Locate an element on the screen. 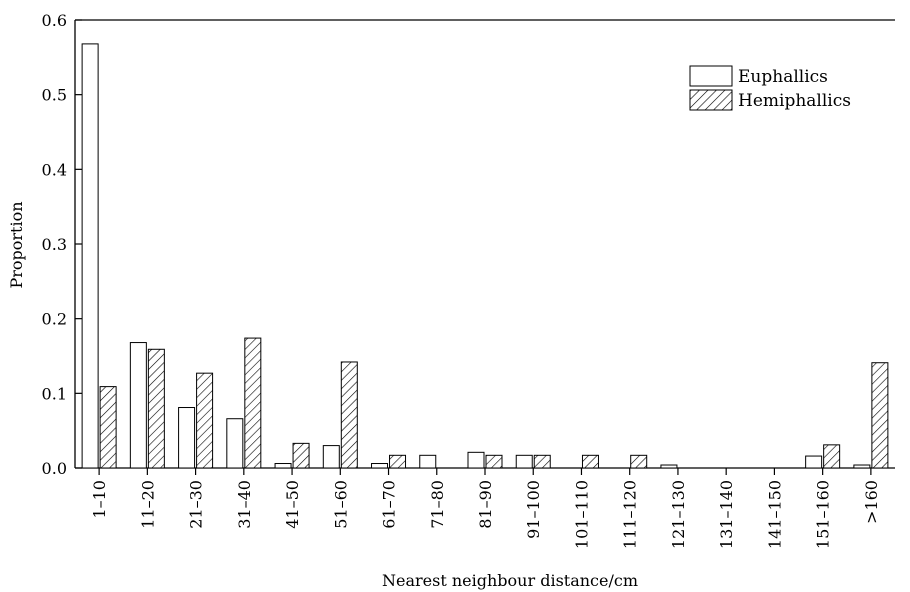  x-tick-label: 91–100 is located at coordinates (533, 509).